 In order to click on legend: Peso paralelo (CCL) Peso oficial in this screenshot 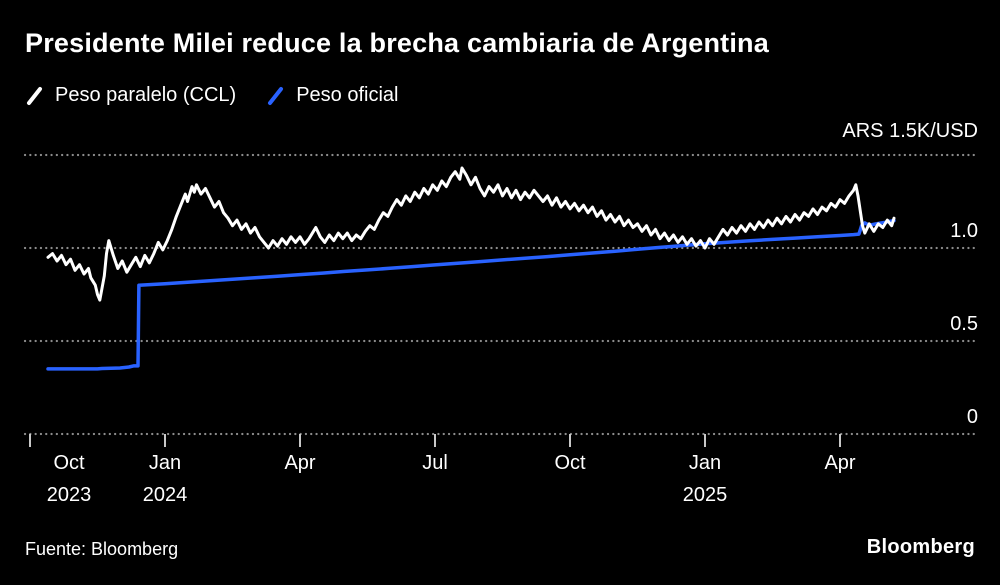, I will do `click(211, 95)`.